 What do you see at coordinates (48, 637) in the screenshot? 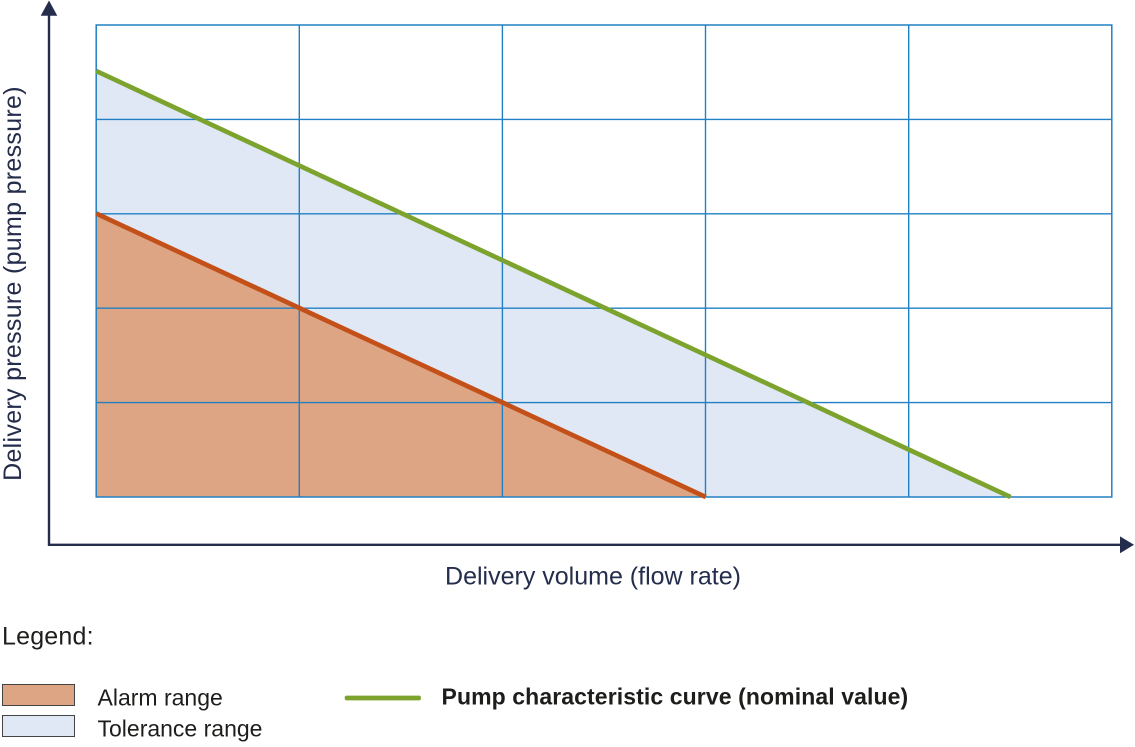
I see `svg-text: Legend:` at bounding box center [48, 637].